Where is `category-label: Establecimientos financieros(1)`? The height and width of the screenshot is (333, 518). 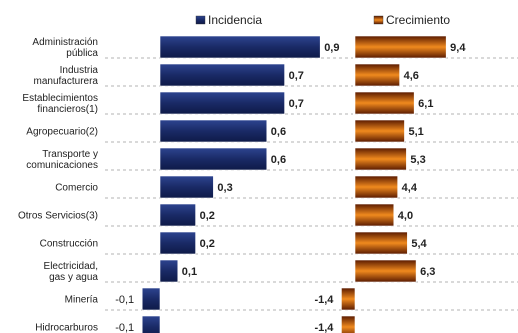
category-label: Establecimientos financieros(1) is located at coordinates (60, 104).